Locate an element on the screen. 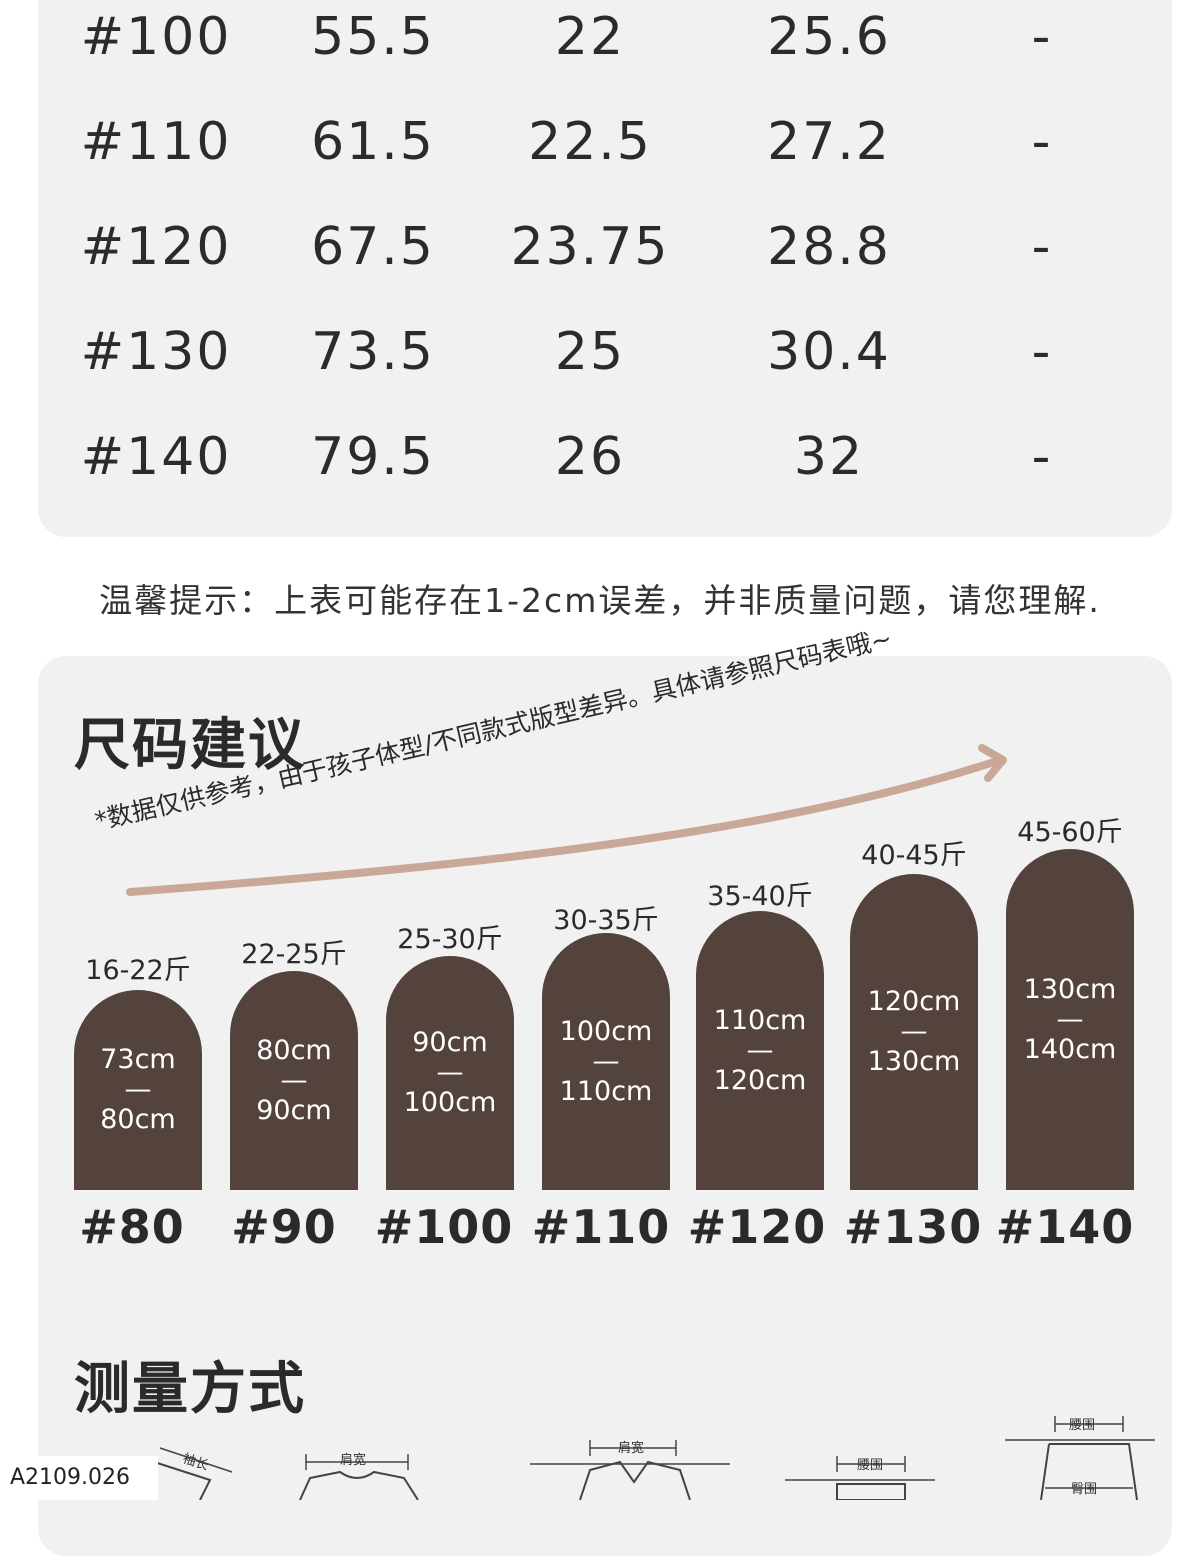 This screenshot has width=1200, height=1556. size-label: #140 is located at coordinates (1065, 1227).